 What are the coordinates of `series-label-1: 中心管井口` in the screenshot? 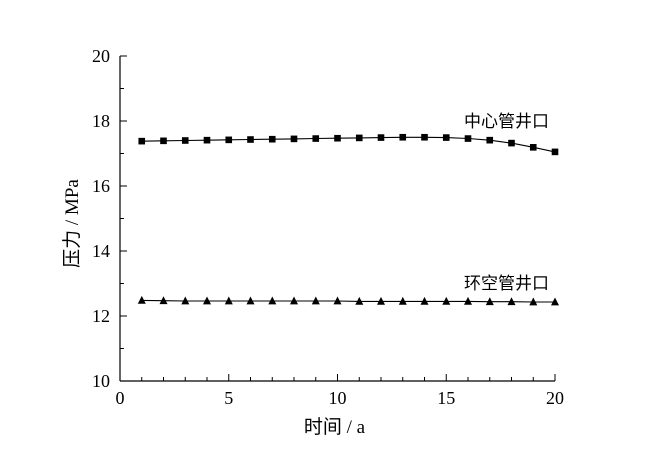 It's located at (506, 121).